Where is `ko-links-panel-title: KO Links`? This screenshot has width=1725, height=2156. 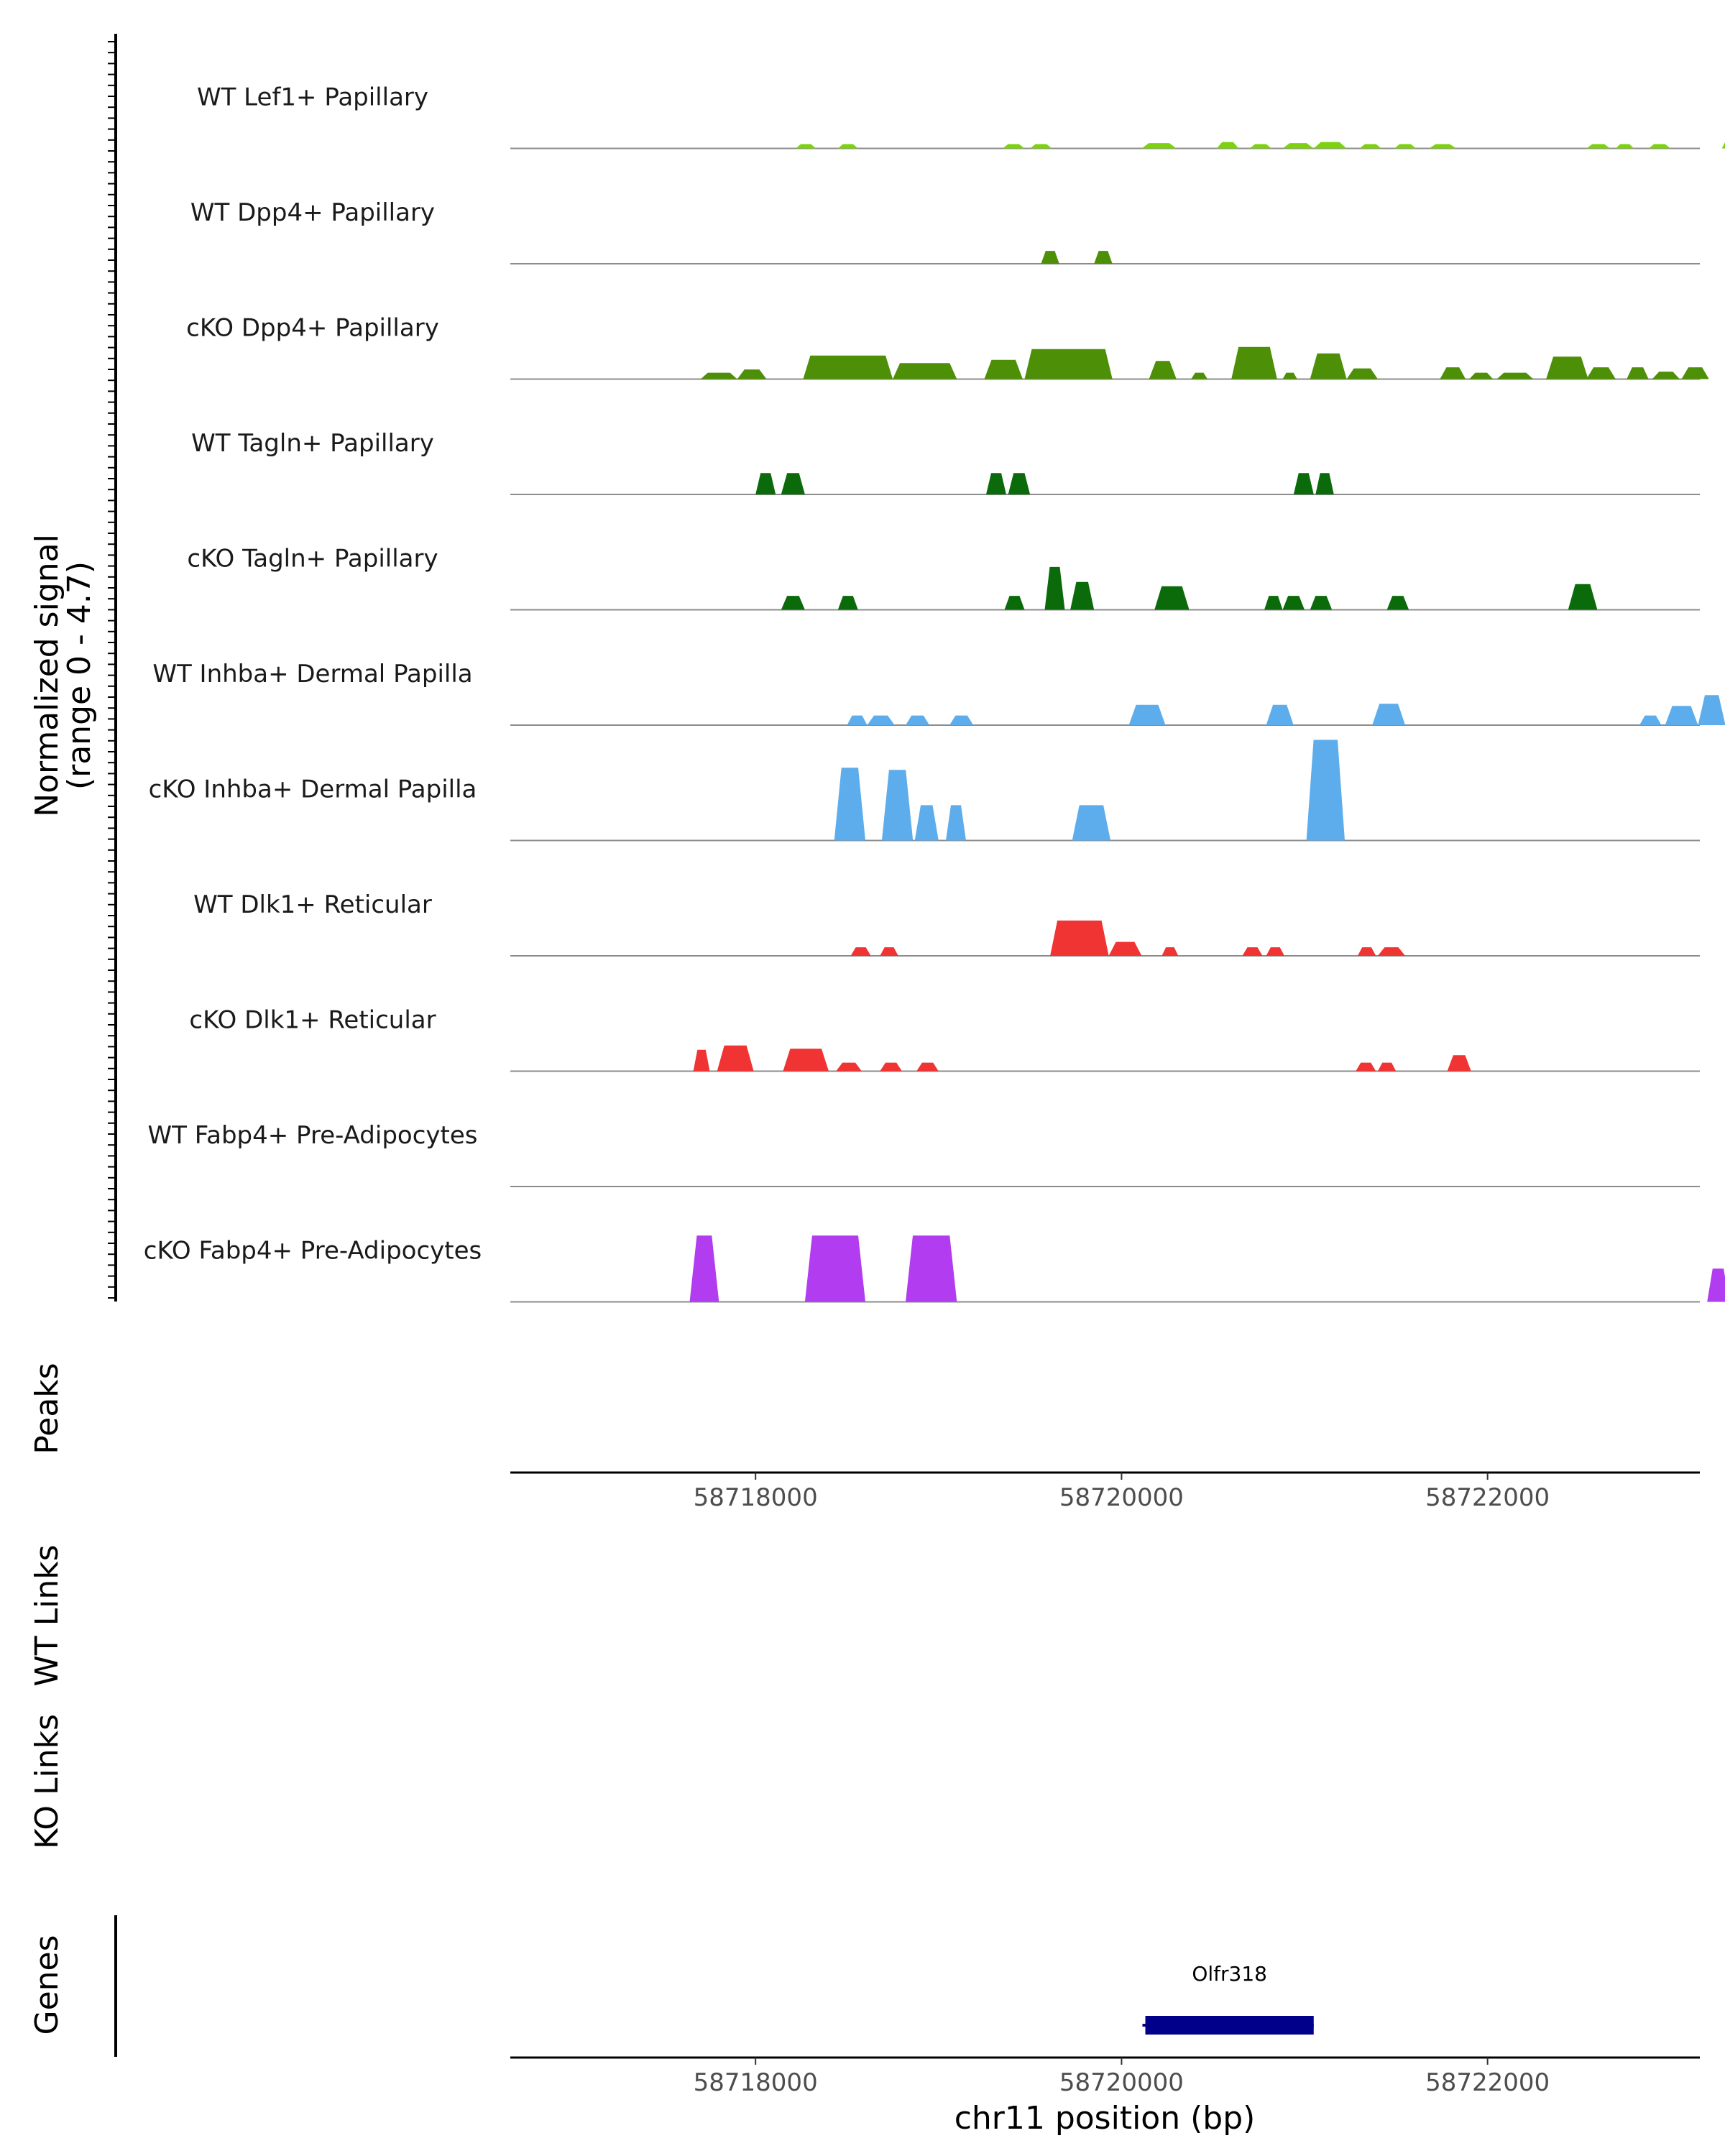
ko-links-panel-title: KO Links is located at coordinates (47, 1781).